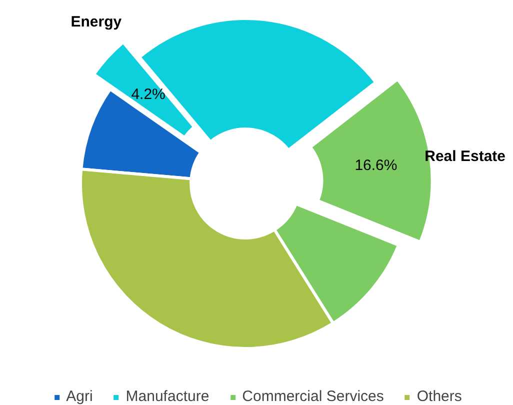  Describe the element at coordinates (79, 396) in the screenshot. I see `legend-label: Agri` at that location.